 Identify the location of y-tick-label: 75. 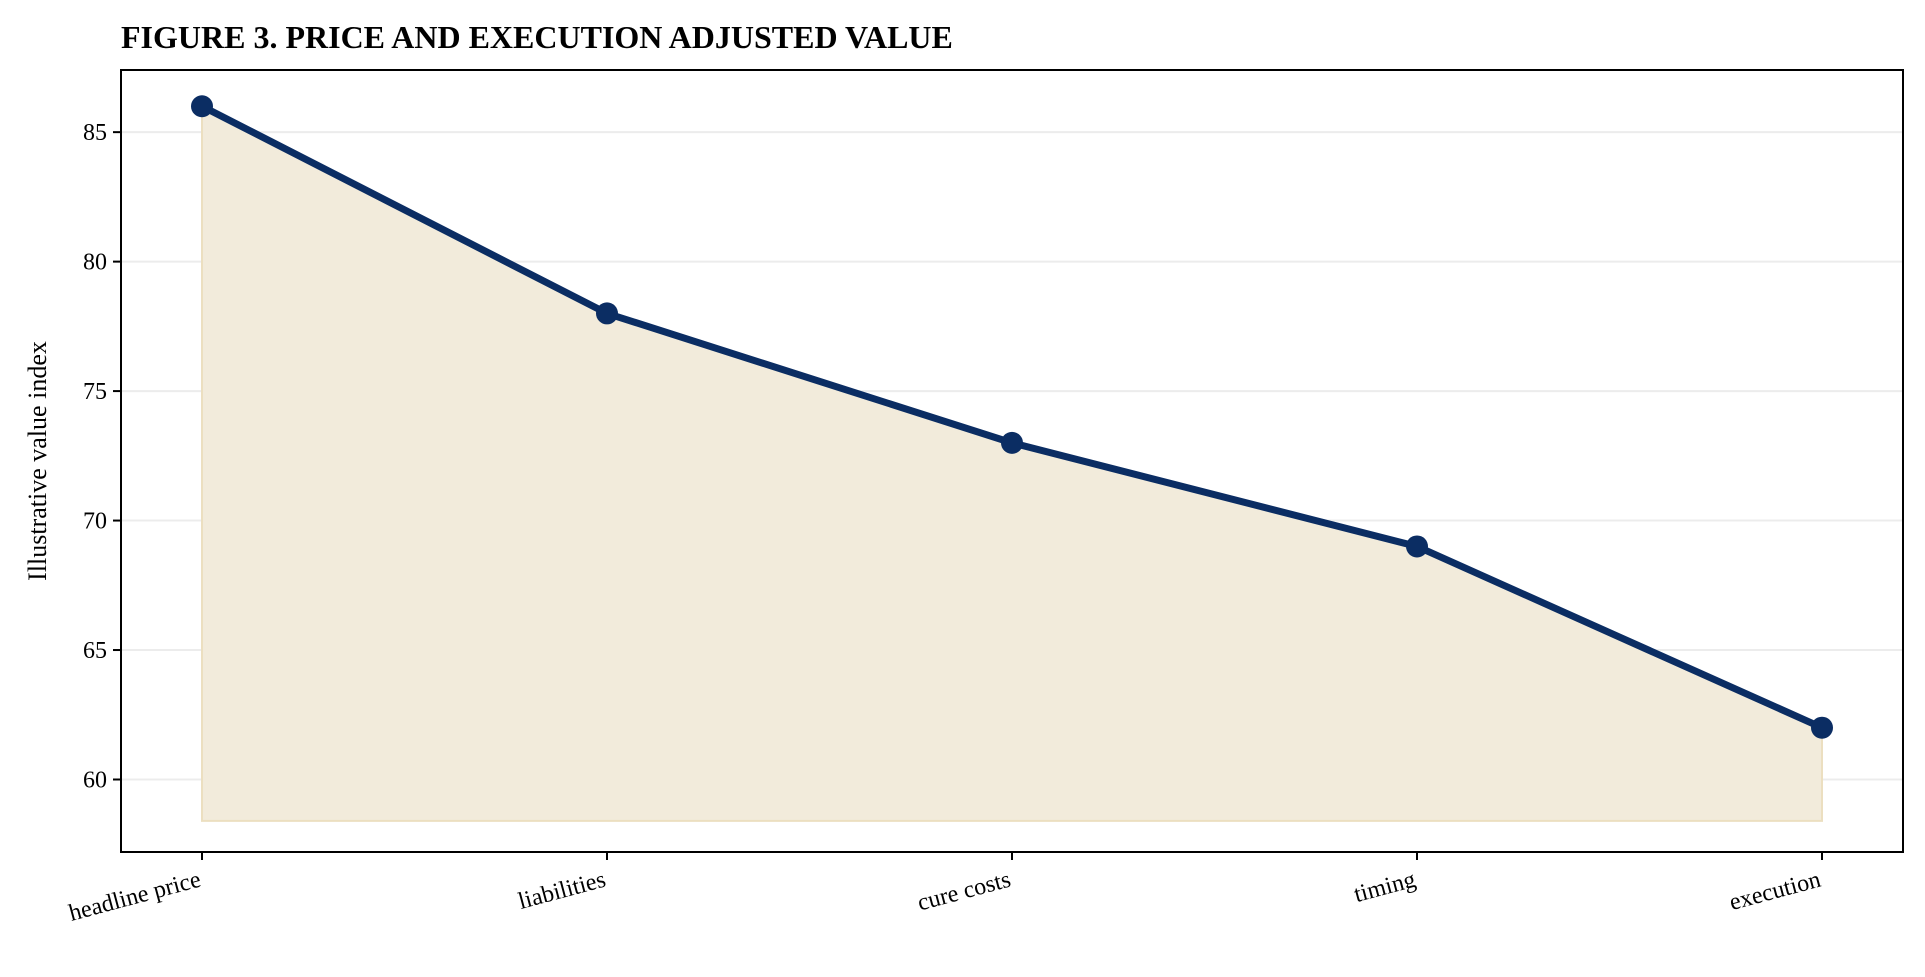
(95, 392).